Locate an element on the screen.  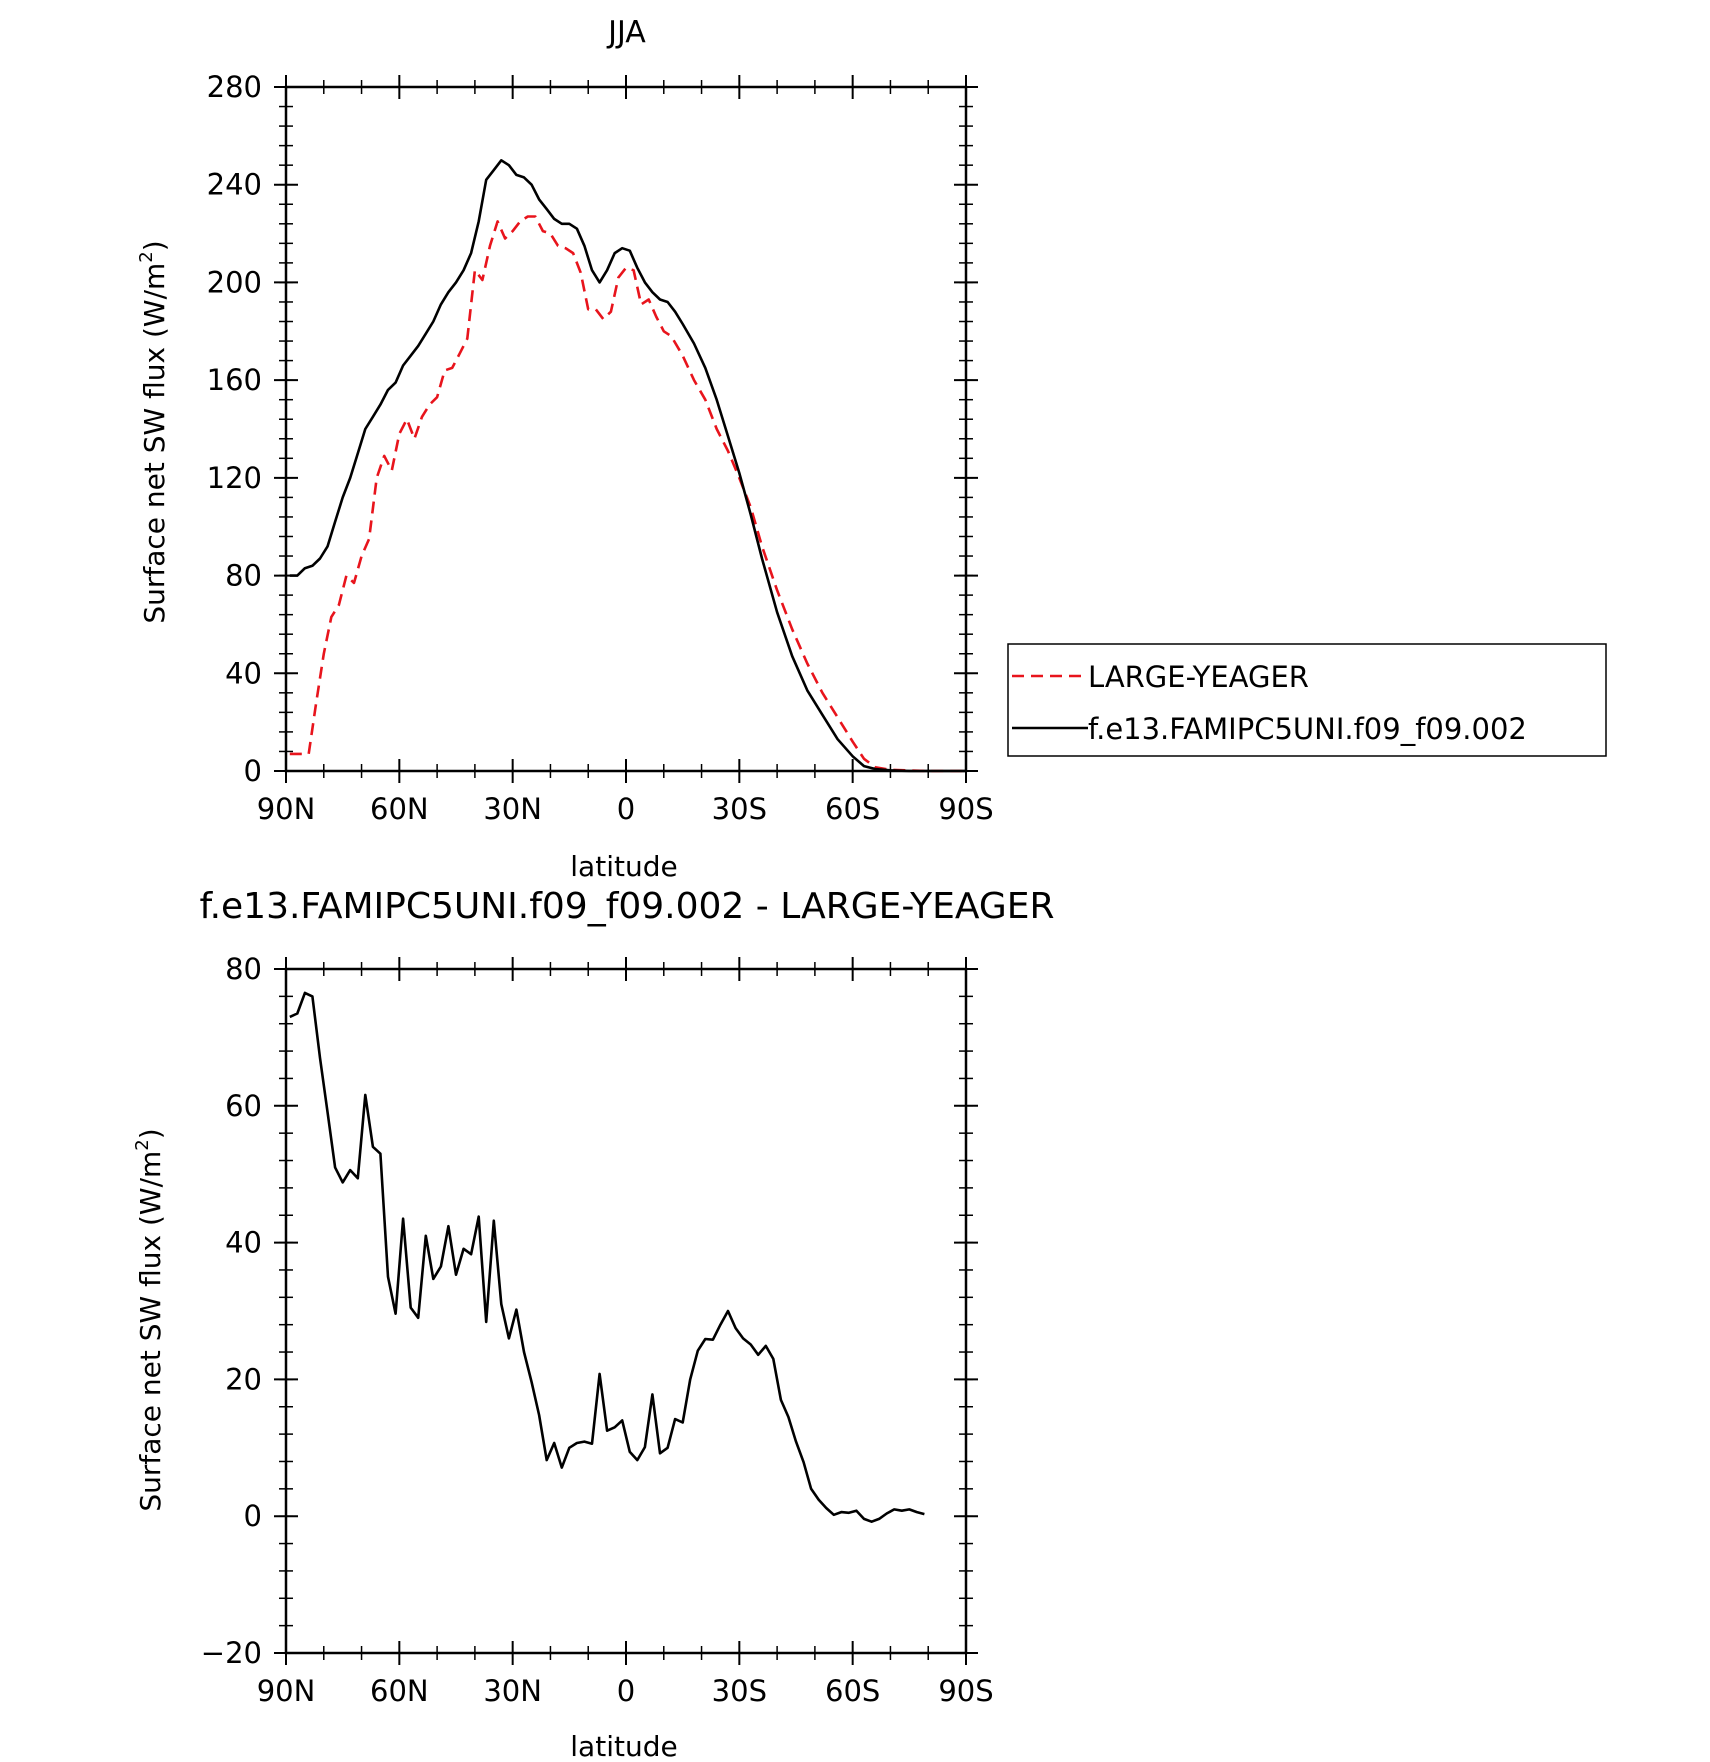
legend-box is located at coordinates (1307, 700).